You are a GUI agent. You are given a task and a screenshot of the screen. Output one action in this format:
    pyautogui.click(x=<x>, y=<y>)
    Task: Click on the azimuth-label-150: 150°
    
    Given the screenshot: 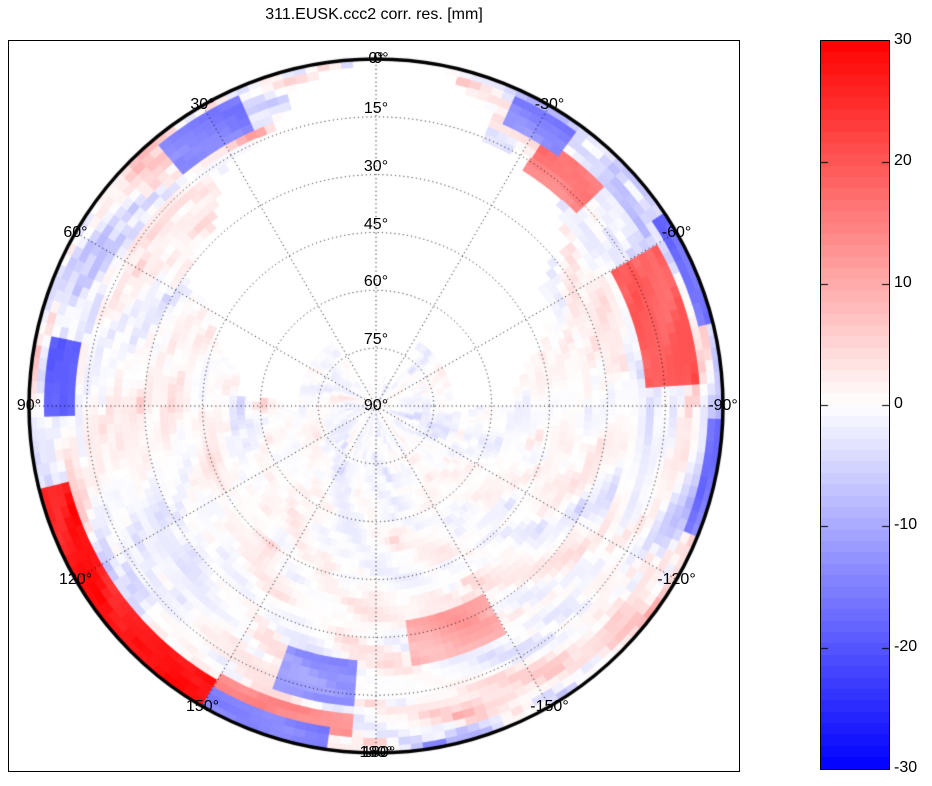 What is the action you would take?
    pyautogui.click(x=202, y=706)
    